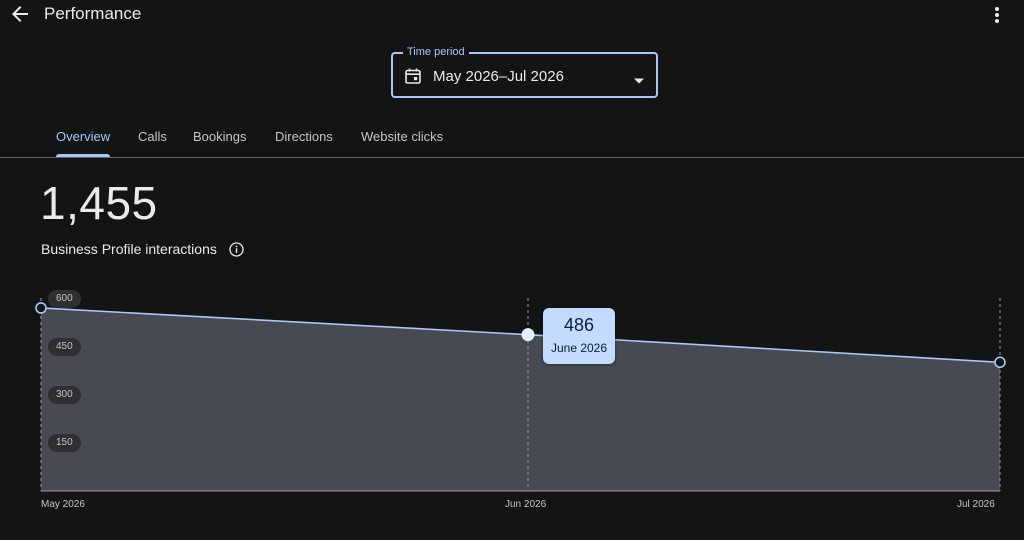  What do you see at coordinates (152, 136) in the screenshot?
I see `tab-calls: Calls` at bounding box center [152, 136].